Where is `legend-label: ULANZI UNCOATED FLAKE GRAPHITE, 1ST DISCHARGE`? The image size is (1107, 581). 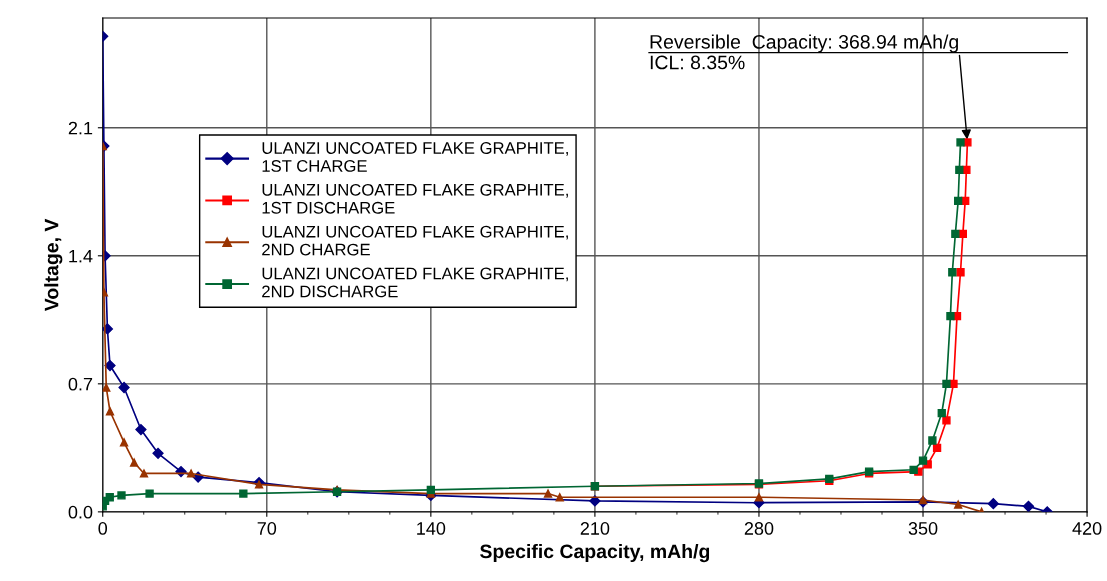
legend-label: ULANZI UNCOATED FLAKE GRAPHITE, 1ST DISCHARGE is located at coordinates (415, 198).